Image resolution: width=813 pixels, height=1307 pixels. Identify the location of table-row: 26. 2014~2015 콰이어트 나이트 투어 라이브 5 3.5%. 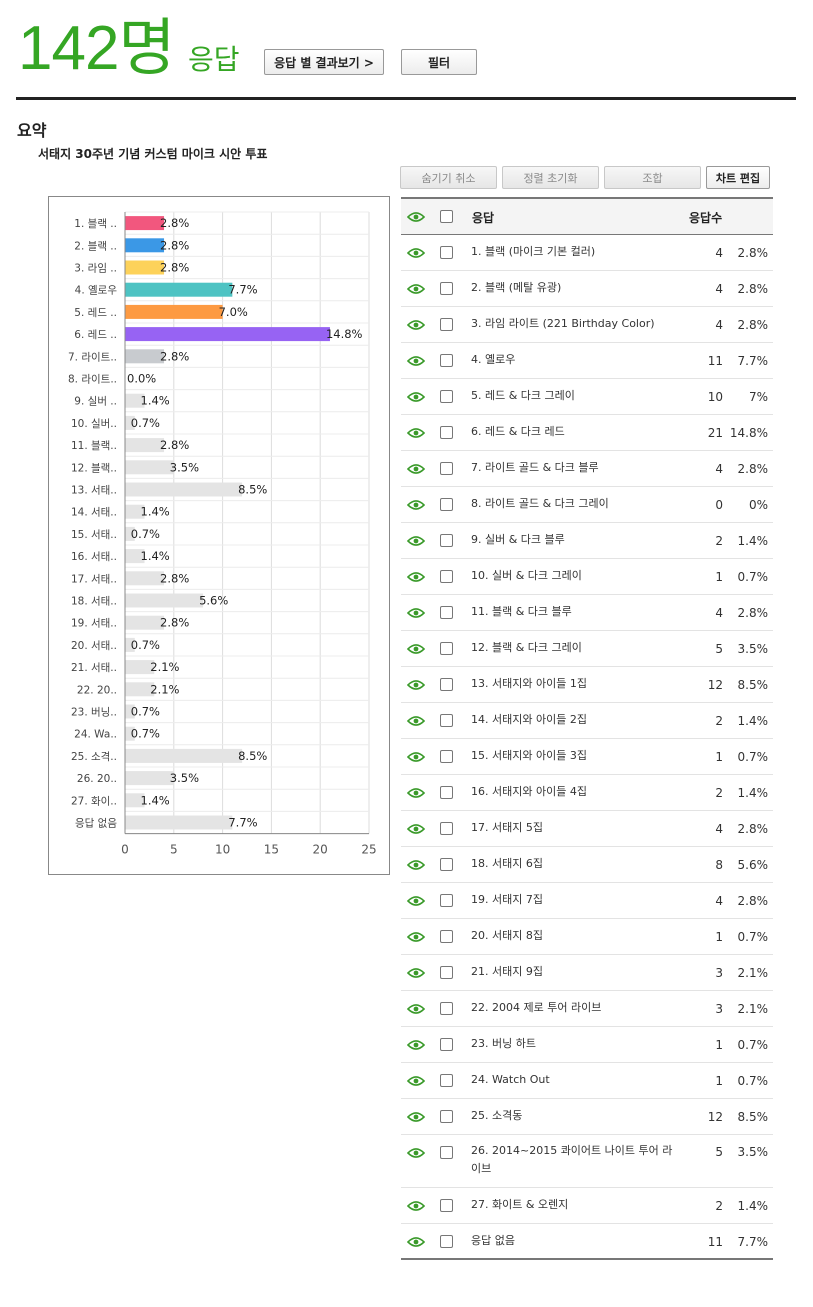
(587, 1161).